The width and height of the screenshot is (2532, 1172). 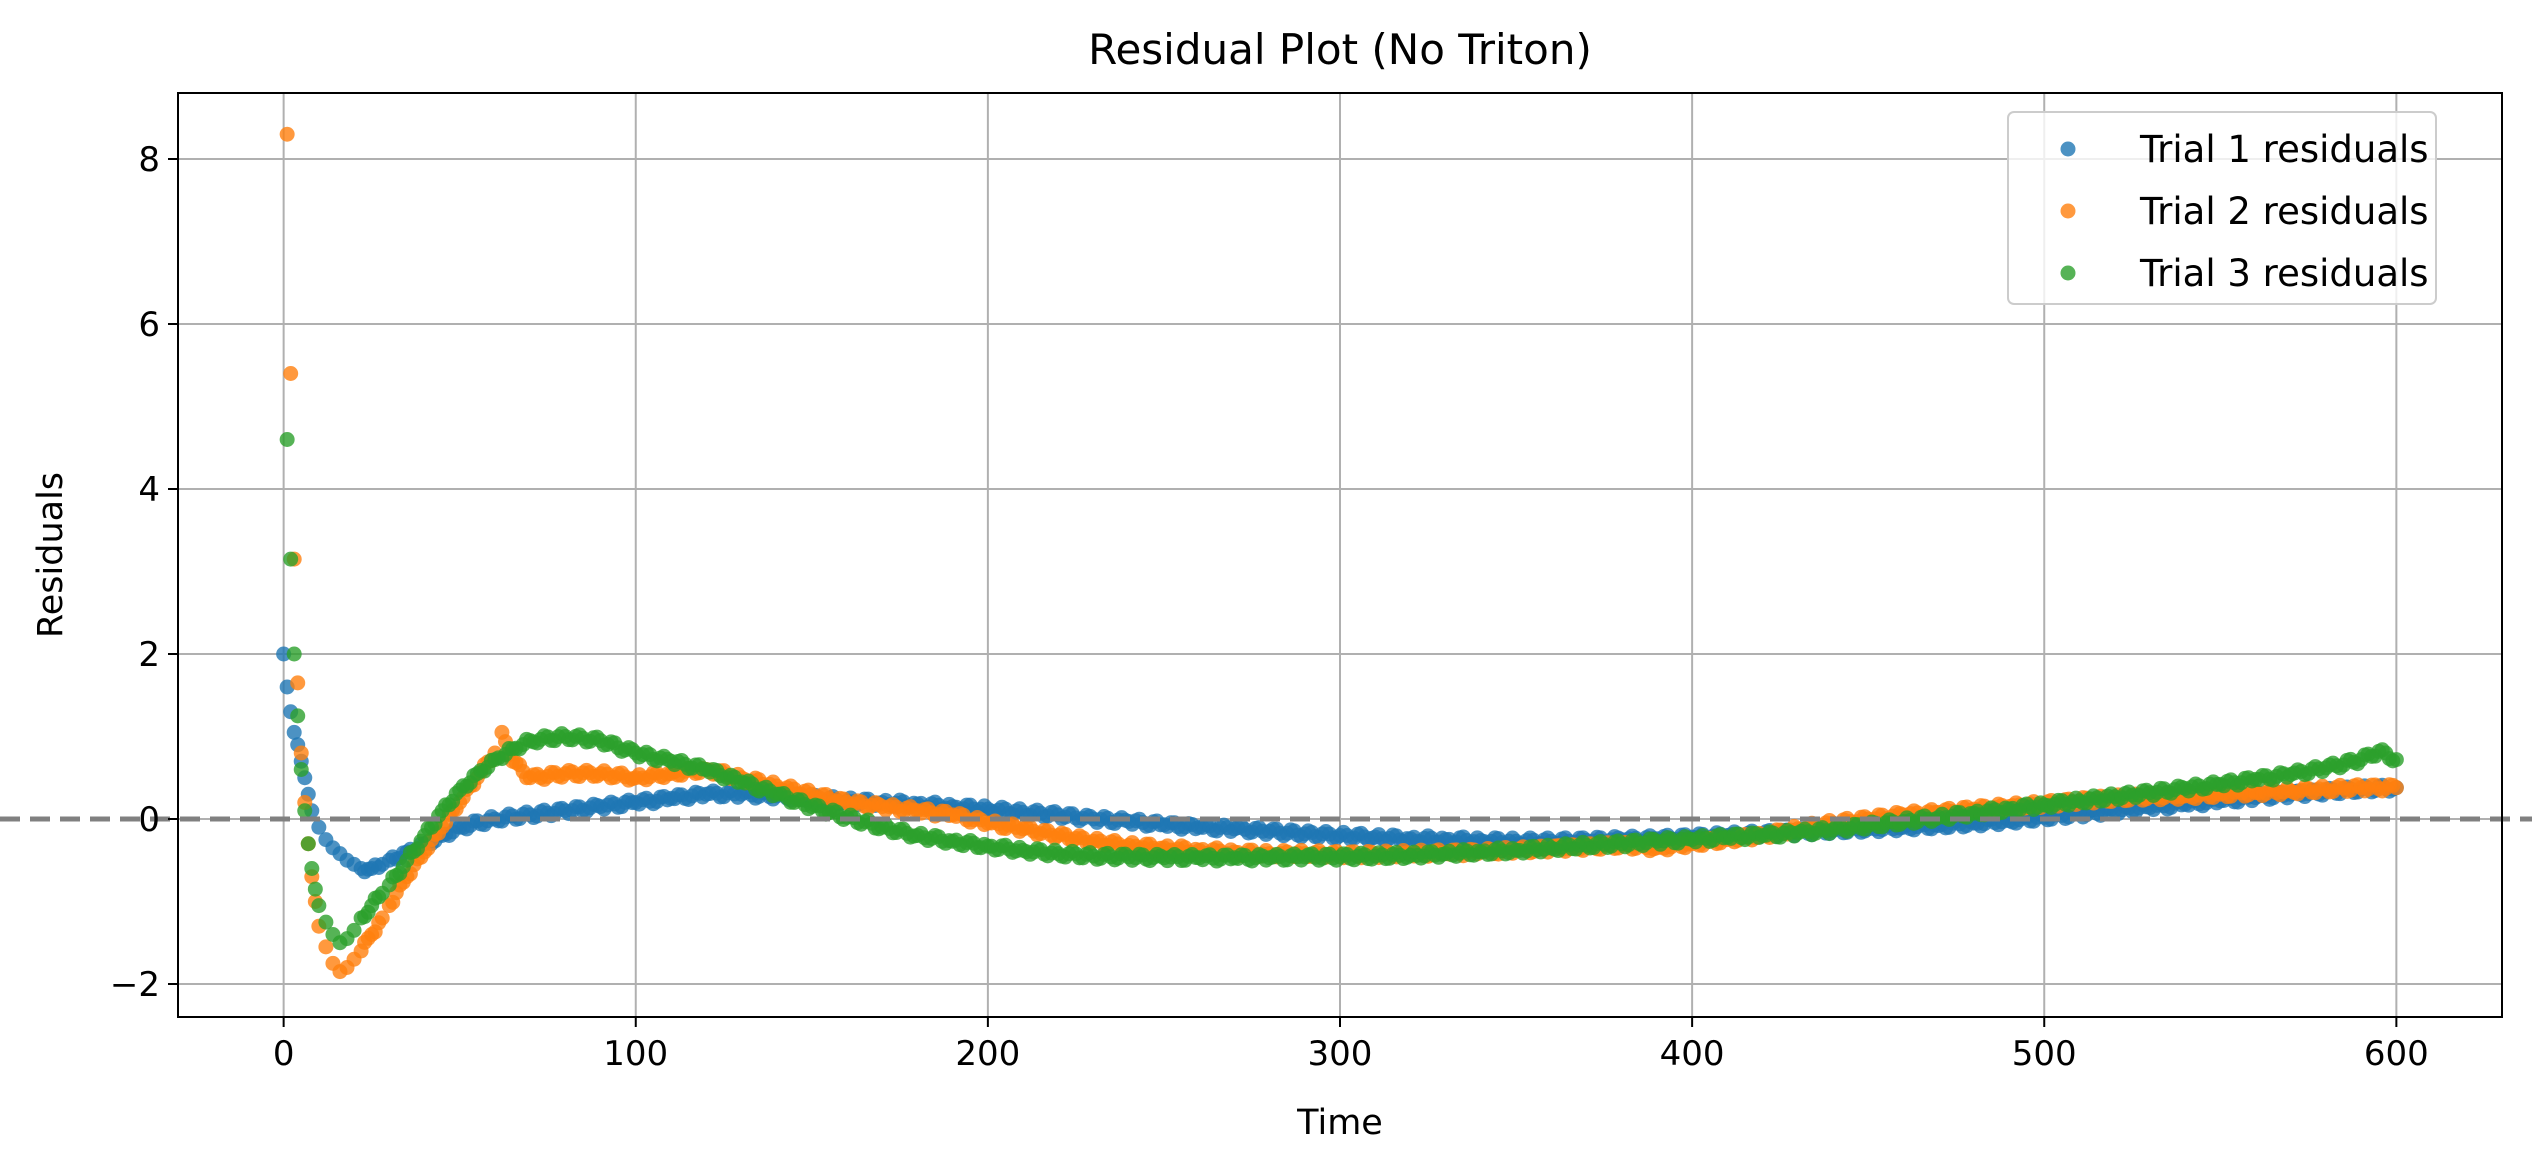 I want to click on legend-label: Trial 2 residuals, so click(x=2284, y=211).